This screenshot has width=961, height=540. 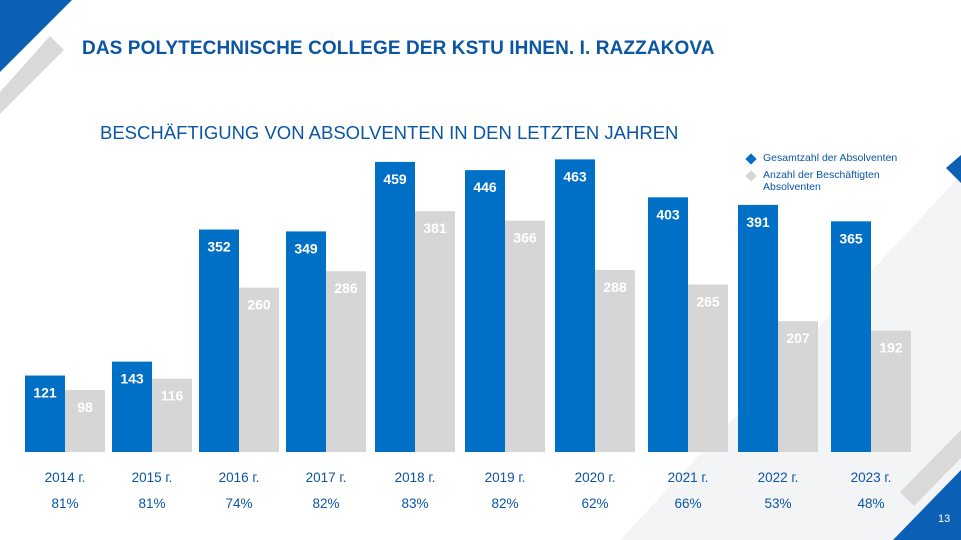 What do you see at coordinates (32, 75) in the screenshot?
I see `corner-stripe-grey-top-left` at bounding box center [32, 75].